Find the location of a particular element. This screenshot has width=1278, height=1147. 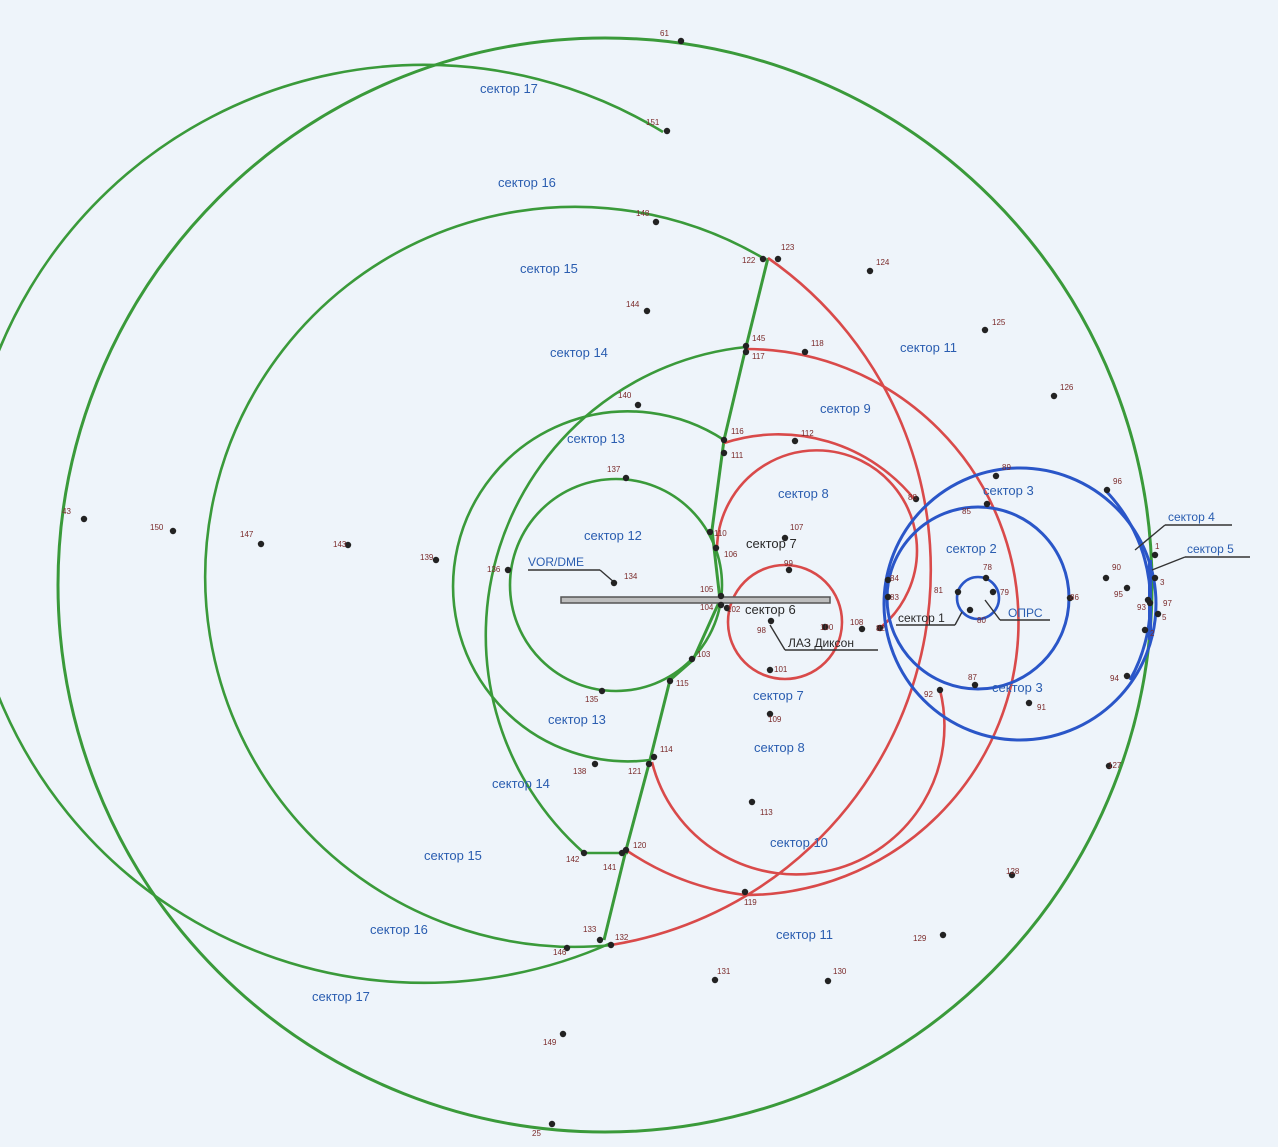

sector5-leader is located at coordinates (1168, 563).